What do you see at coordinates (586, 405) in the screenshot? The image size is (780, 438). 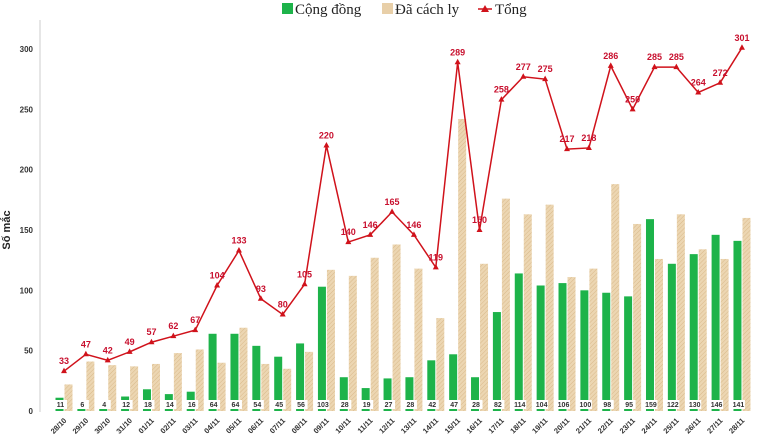 I see `data-label-community: 100` at bounding box center [586, 405].